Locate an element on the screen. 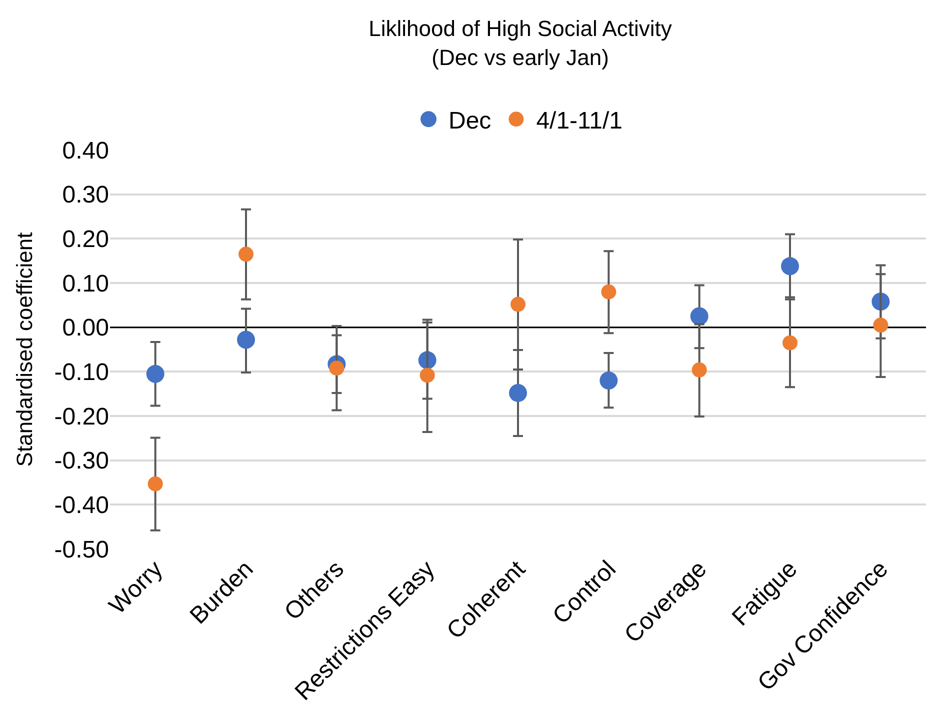 This screenshot has width=946, height=724. legend-label: 4/1-11/1 is located at coordinates (579, 120).